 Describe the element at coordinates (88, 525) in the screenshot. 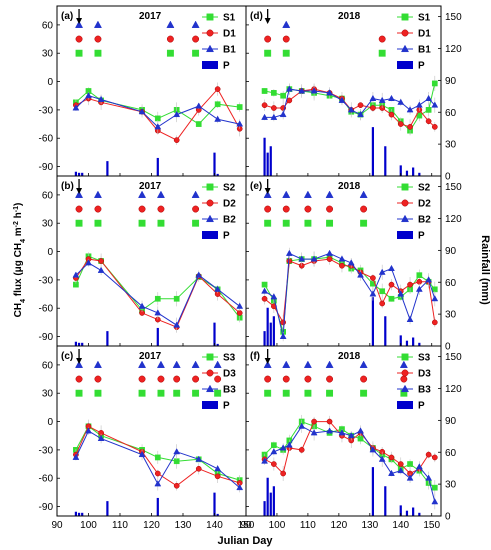

I see `x-tick-label: 100` at that location.